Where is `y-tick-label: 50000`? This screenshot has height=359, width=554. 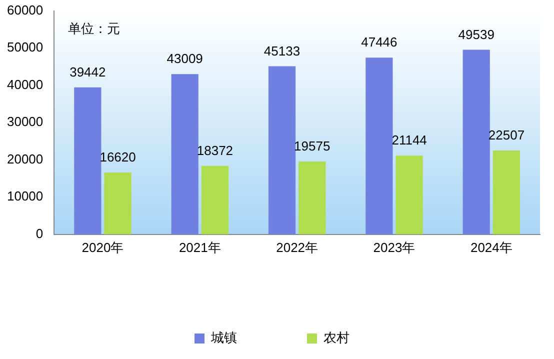 y-tick-label: 50000 is located at coordinates (25, 47).